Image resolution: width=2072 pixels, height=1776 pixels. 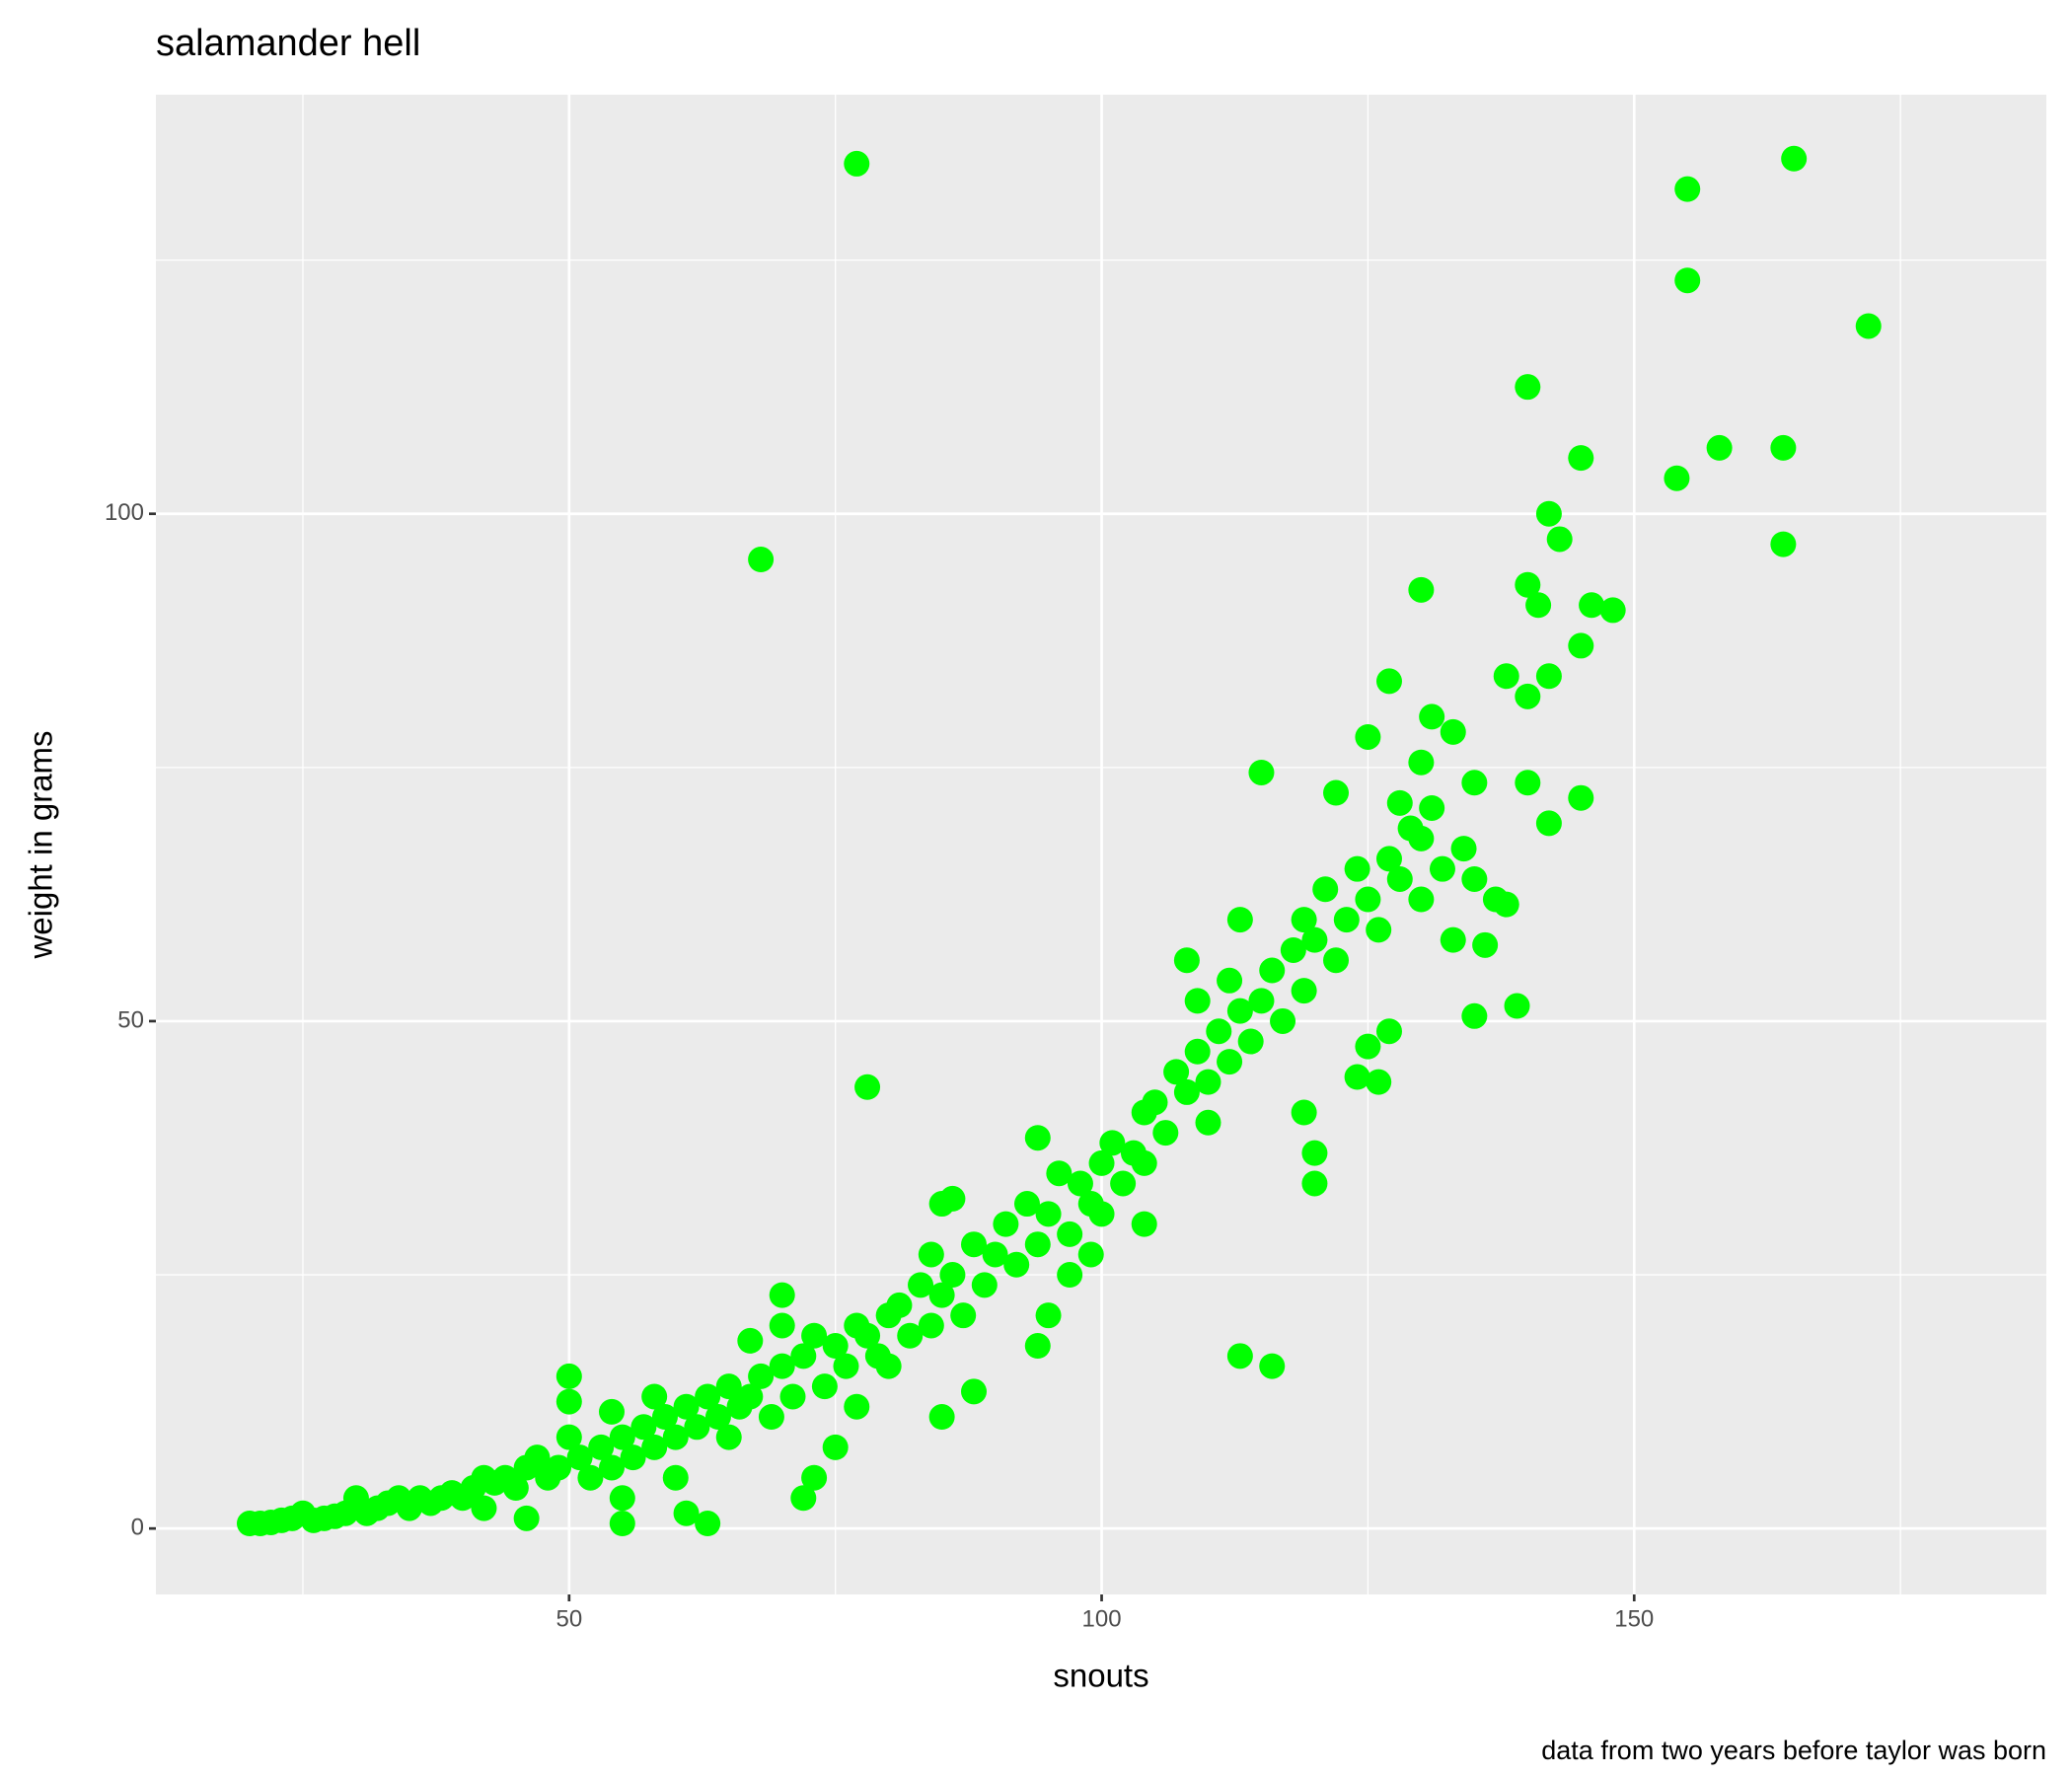 What do you see at coordinates (130, 1020) in the screenshot?
I see `y-tick-label: 50` at bounding box center [130, 1020].